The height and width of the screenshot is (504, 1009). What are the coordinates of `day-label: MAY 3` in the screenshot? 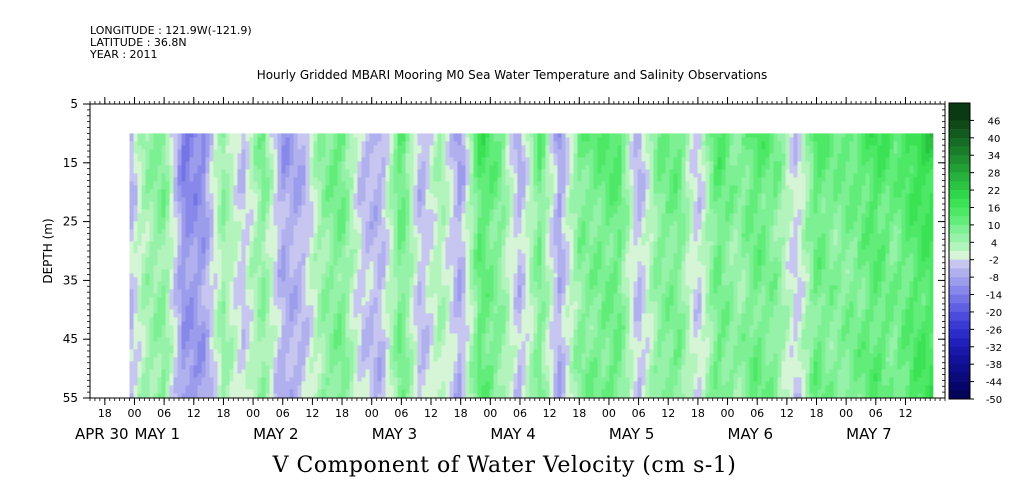 It's located at (395, 434).